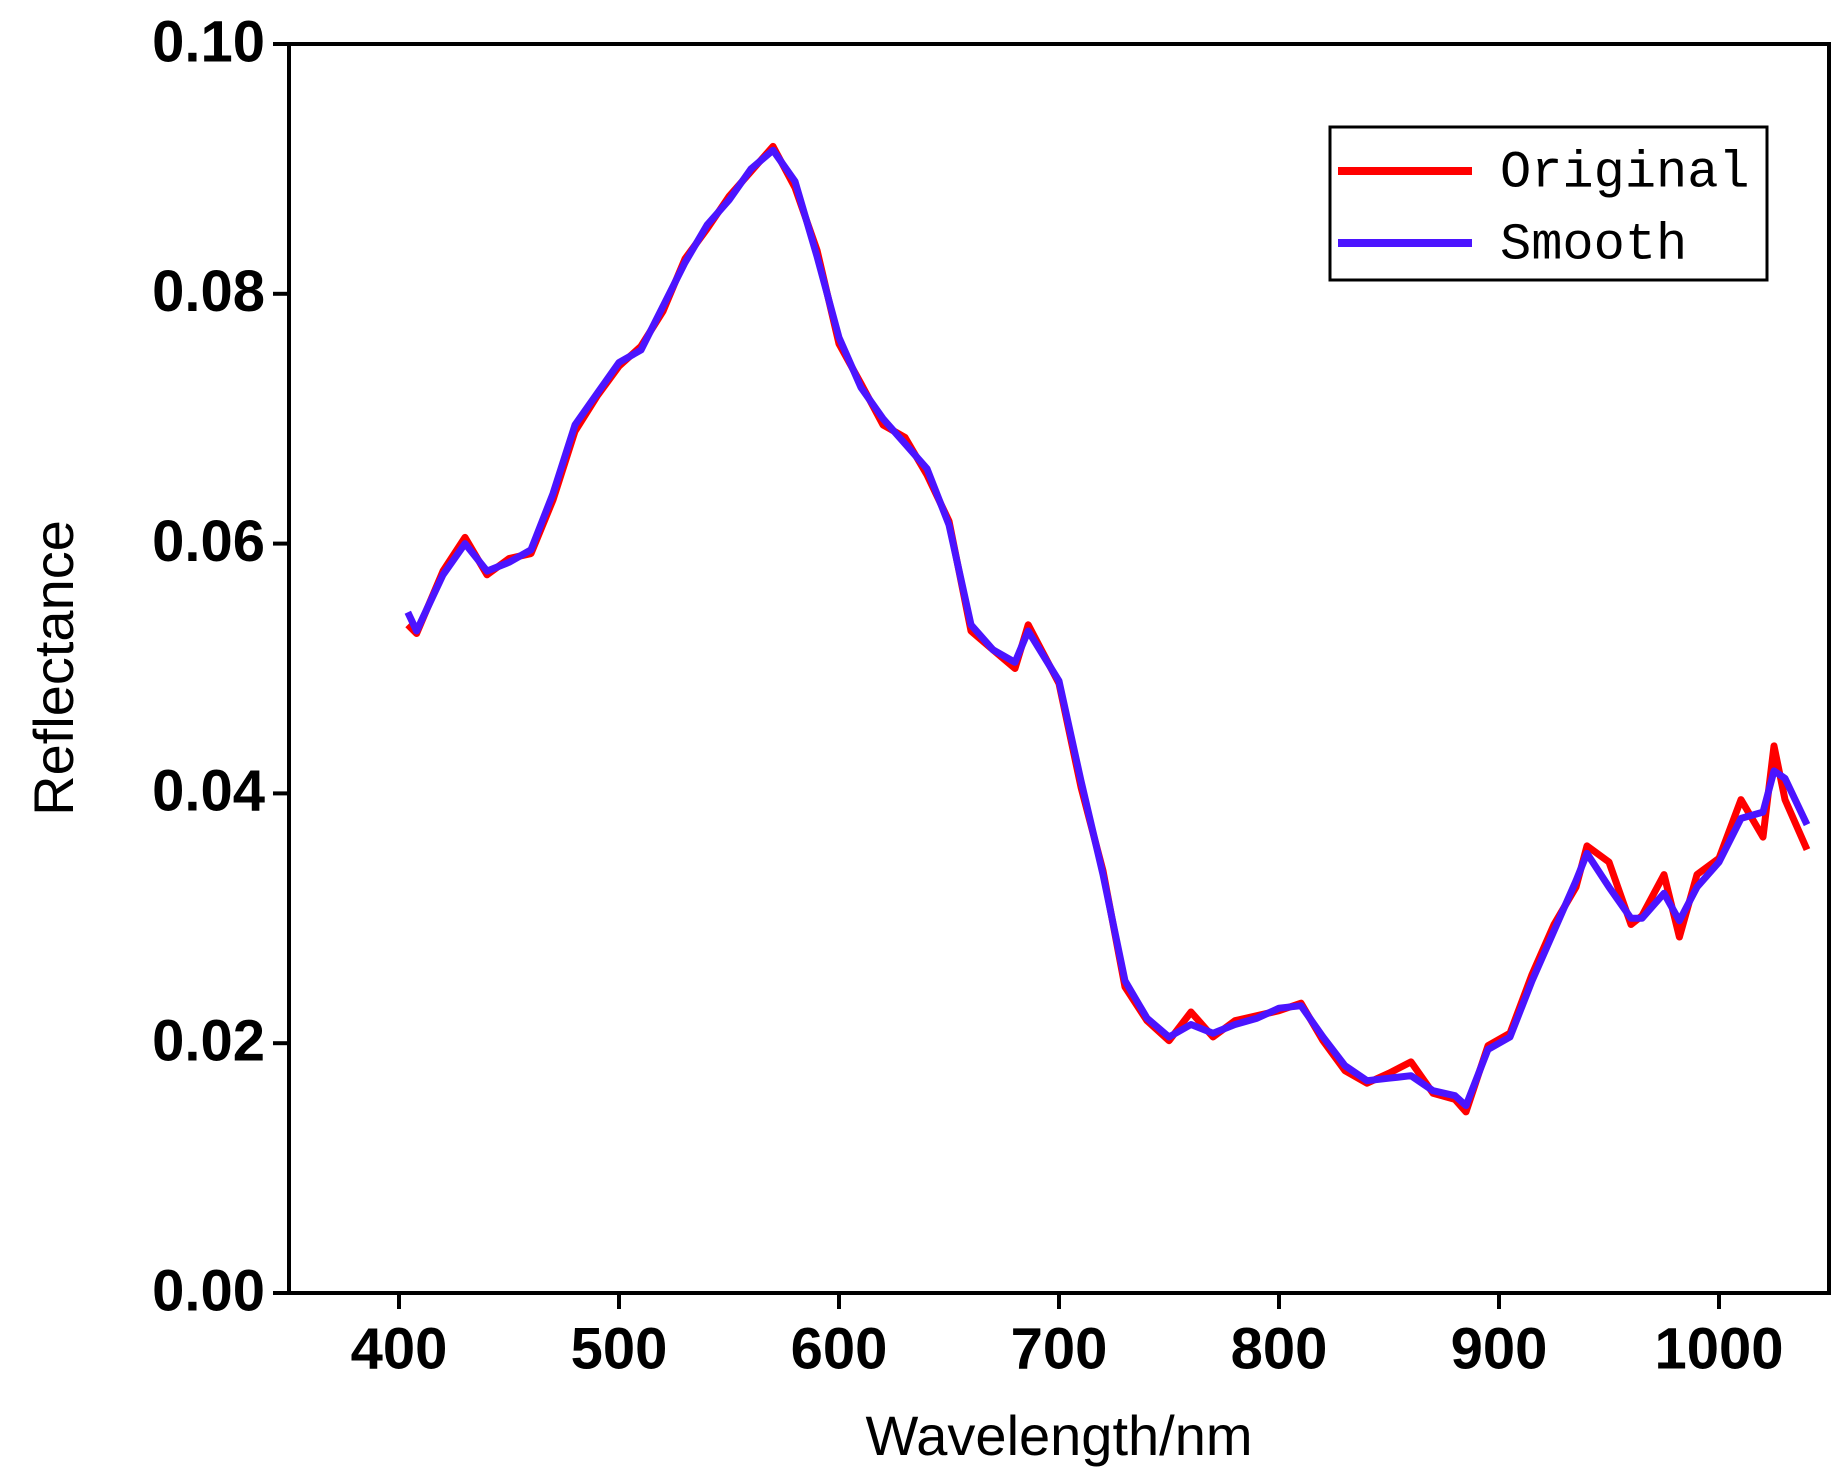 This screenshot has height=1478, width=1843. What do you see at coordinates (1059, 1348) in the screenshot?
I see `x-tick-label: 700` at bounding box center [1059, 1348].